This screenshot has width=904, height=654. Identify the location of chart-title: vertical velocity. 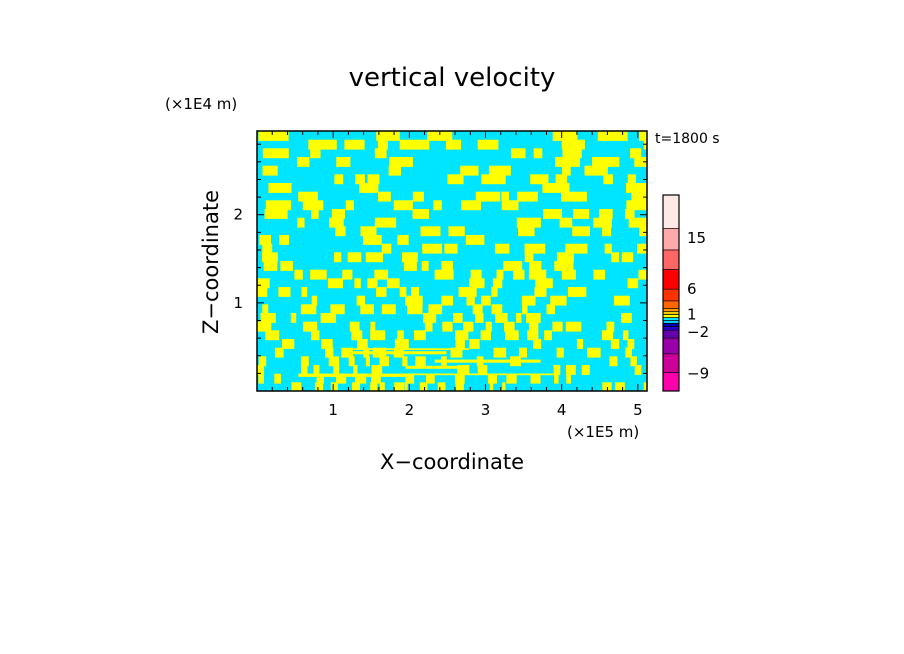
(452, 78).